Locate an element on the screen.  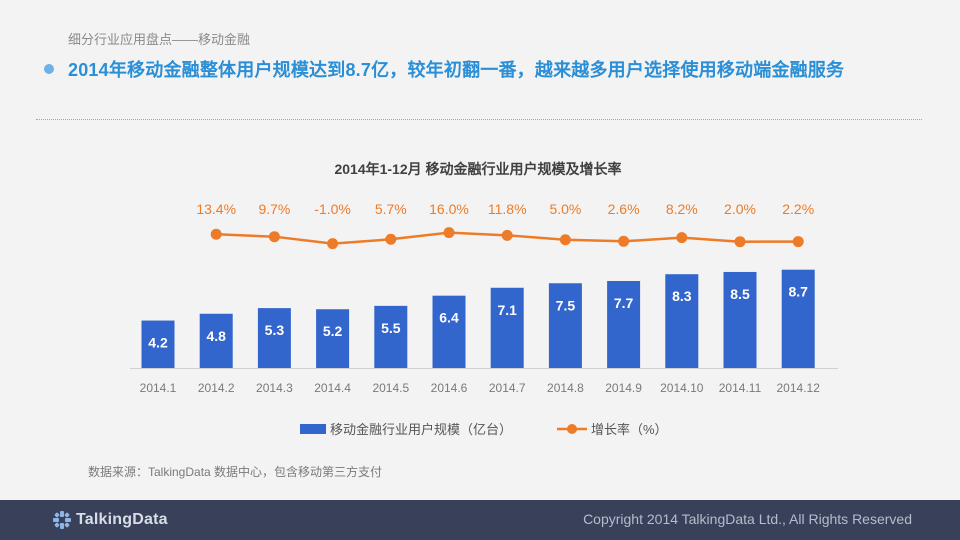
data-source-note: 数据来源：TalkingData 数据中心，包含移动第三方支付 is located at coordinates (235, 472).